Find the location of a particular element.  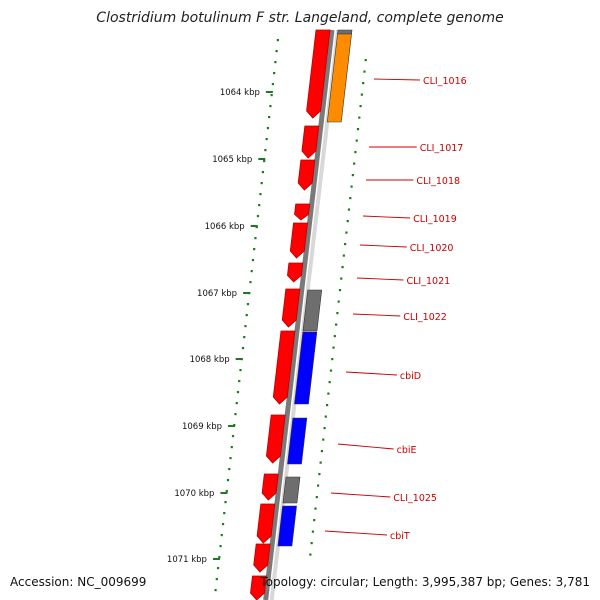

backbone-line is located at coordinates (299, 314).